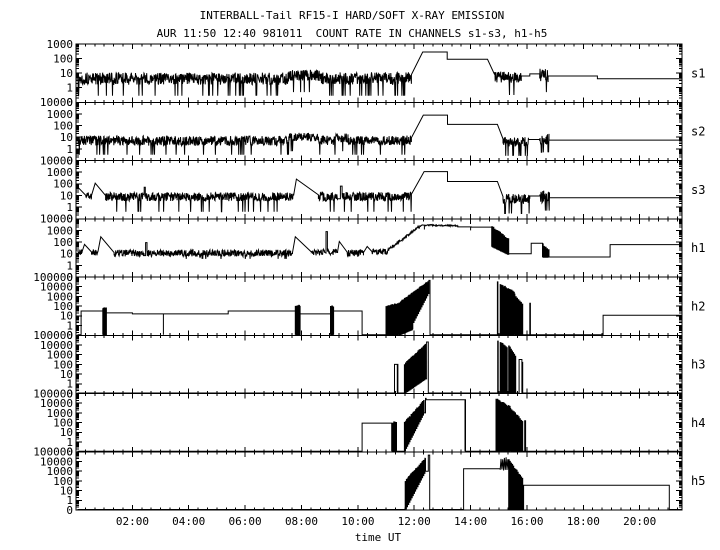 The width and height of the screenshot is (720, 550). What do you see at coordinates (698, 423) in the screenshot?
I see `channel-label: h4` at bounding box center [698, 423].